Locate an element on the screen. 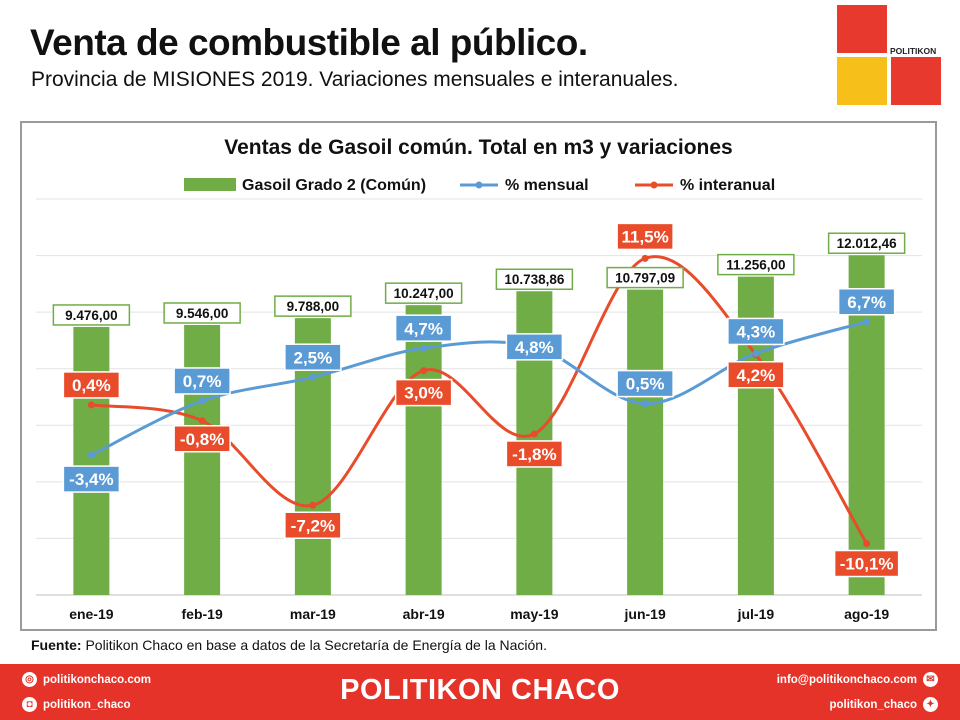 The image size is (960, 720). source-label: Fuente: is located at coordinates (56, 645).